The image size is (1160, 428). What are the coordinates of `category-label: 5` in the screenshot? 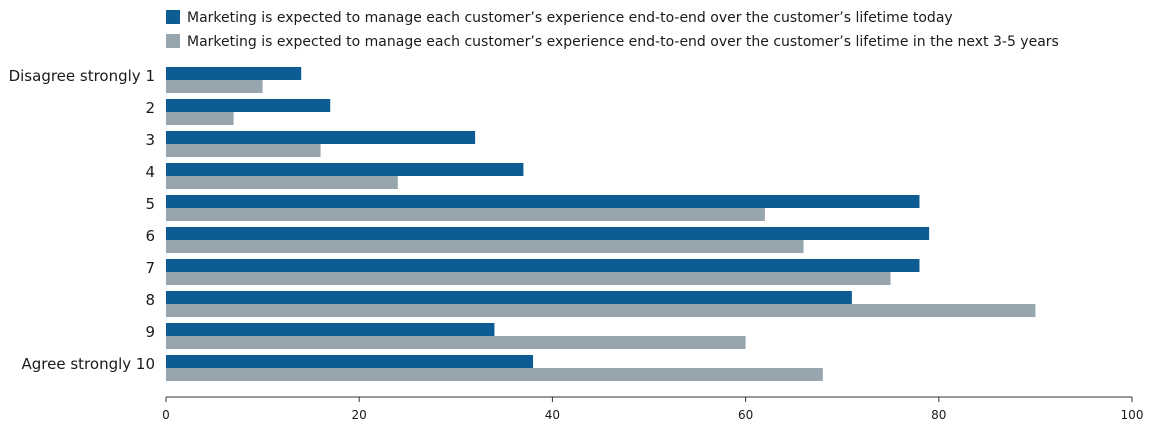 It's located at (150, 204).